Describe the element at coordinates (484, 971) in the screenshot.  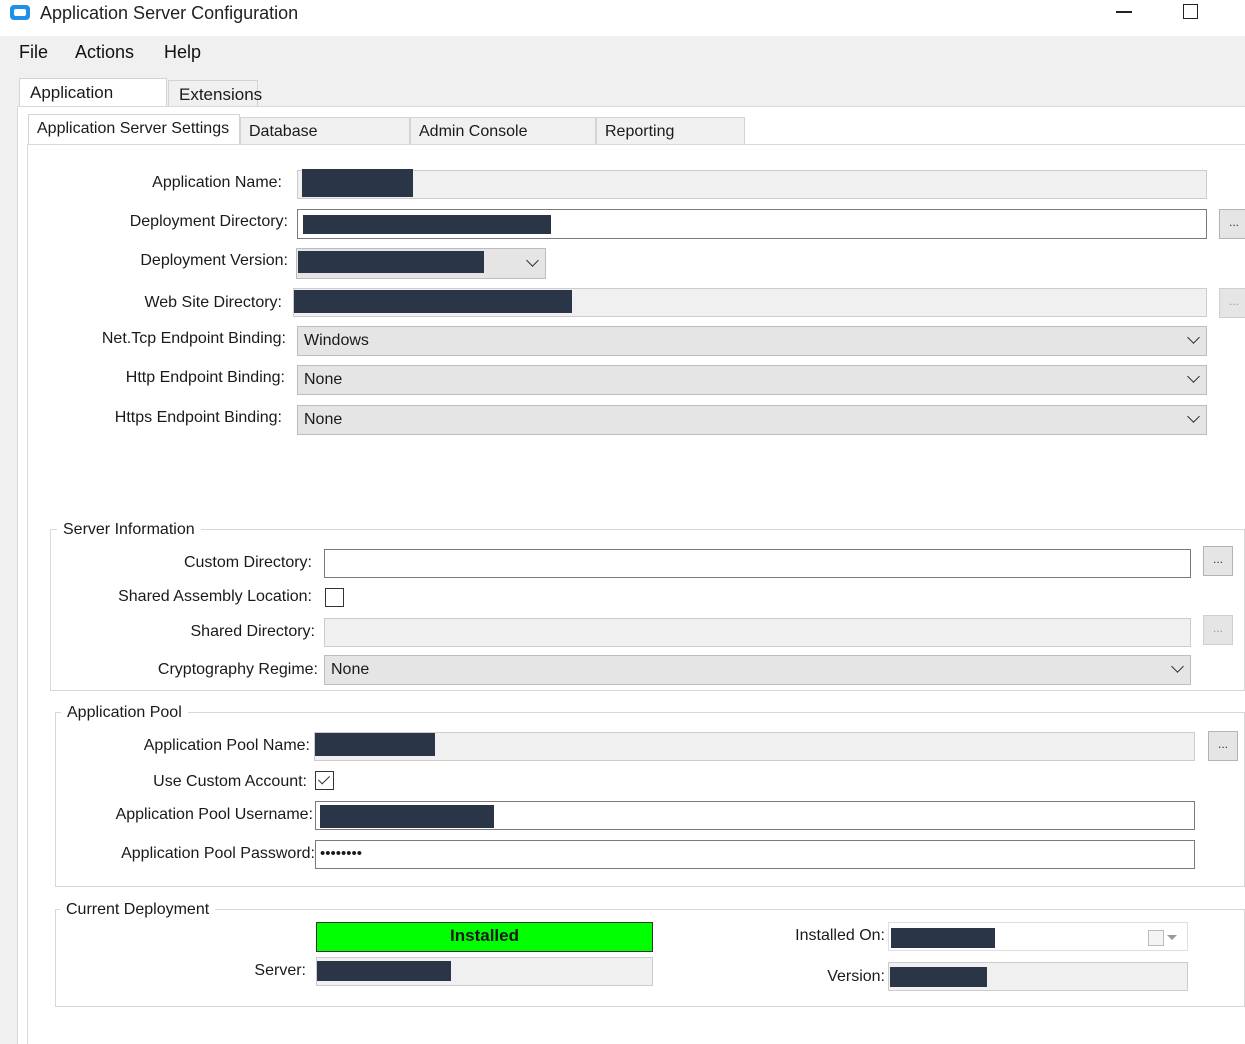
I see `server-field` at that location.